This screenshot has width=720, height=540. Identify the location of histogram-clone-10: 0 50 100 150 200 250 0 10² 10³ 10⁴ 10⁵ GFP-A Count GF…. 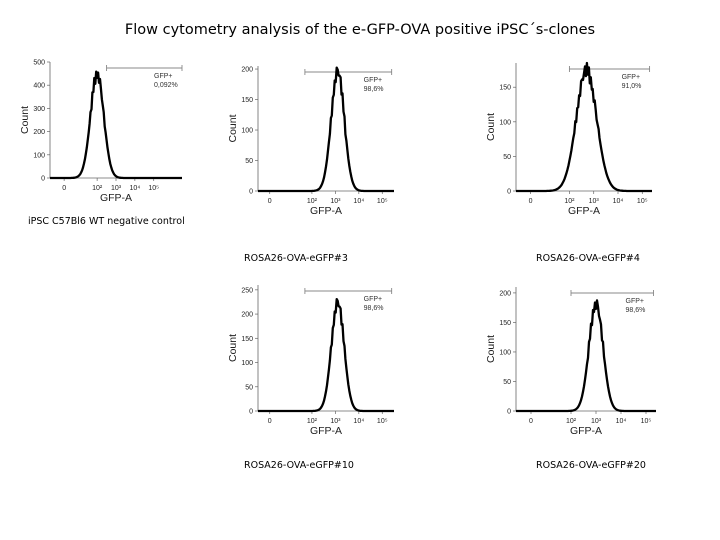
(311, 361).